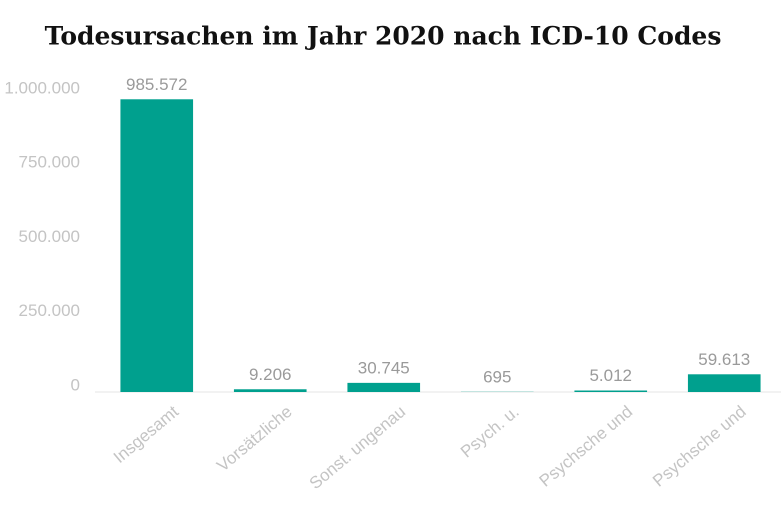  What do you see at coordinates (384, 367) in the screenshot?
I see `value-label: 30.745` at bounding box center [384, 367].